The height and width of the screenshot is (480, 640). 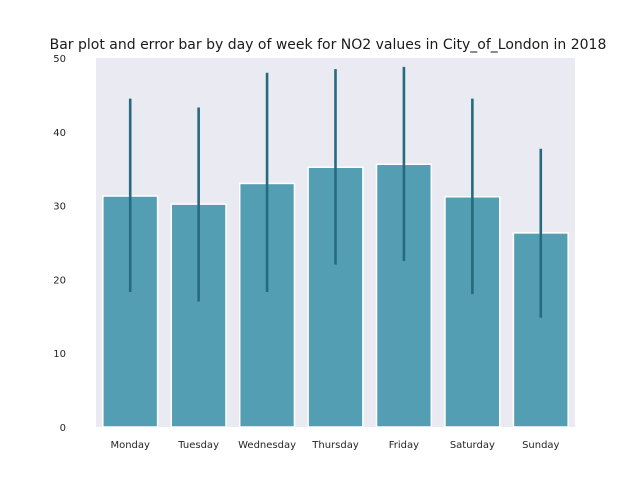 I want to click on x-tick-label: Monday, so click(x=130, y=445).